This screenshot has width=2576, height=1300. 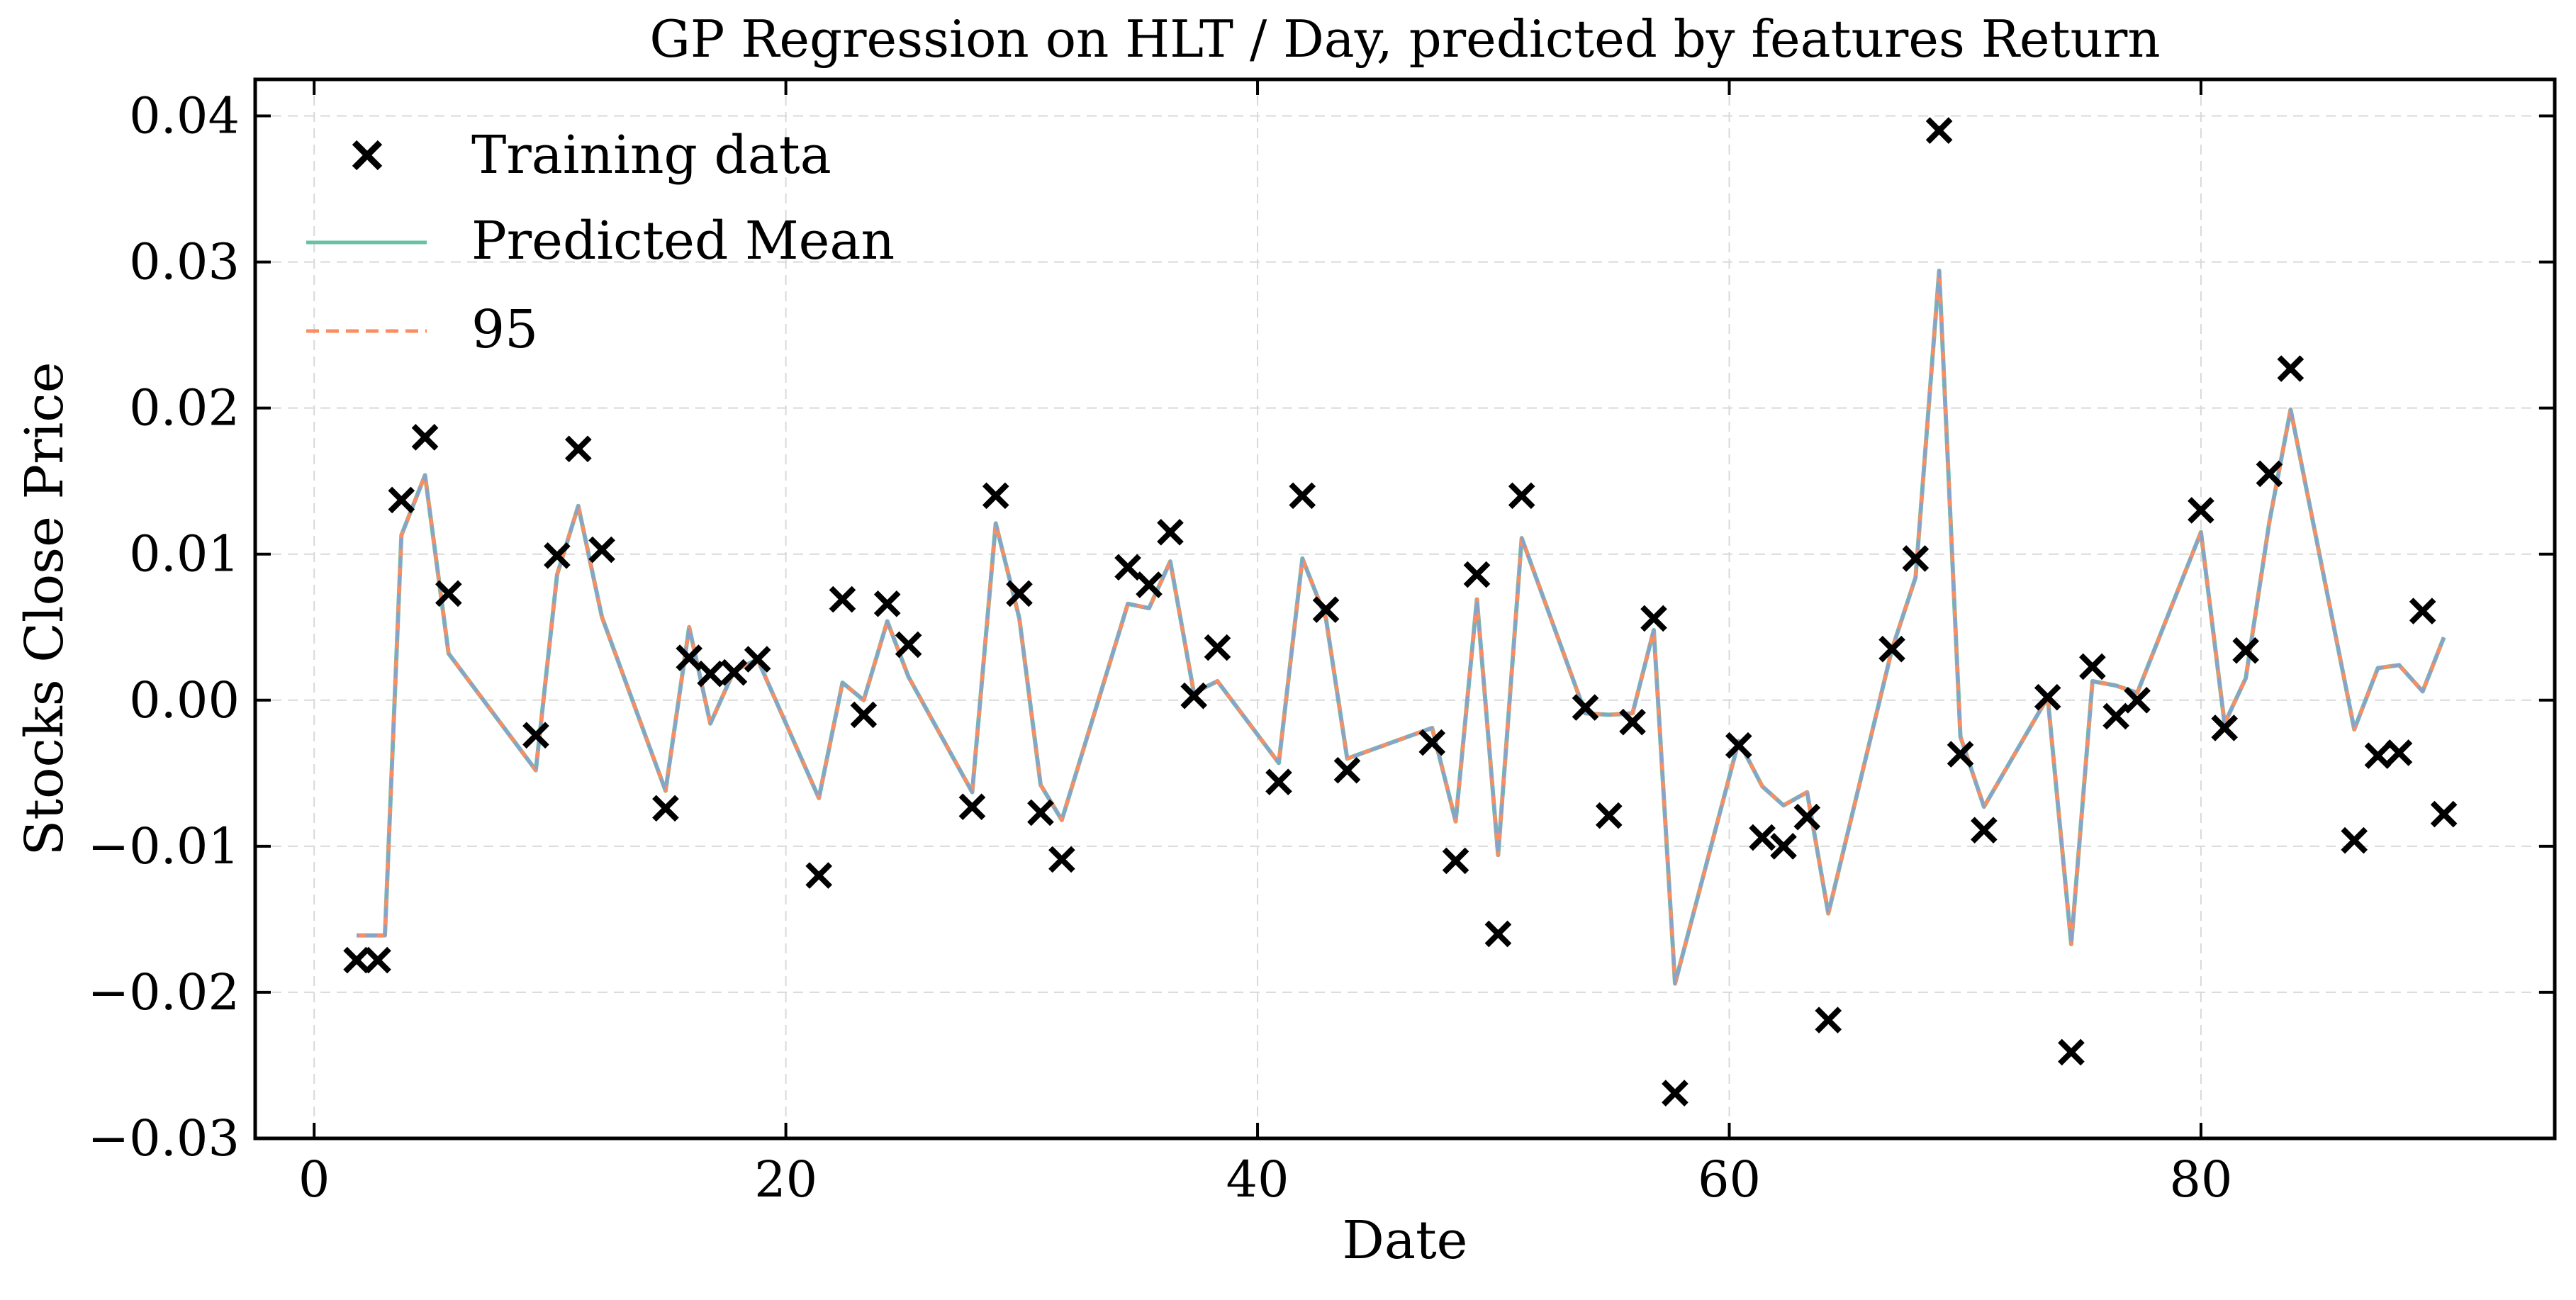 I want to click on legend: Training data Predicted Mean 95, so click(x=601, y=242).